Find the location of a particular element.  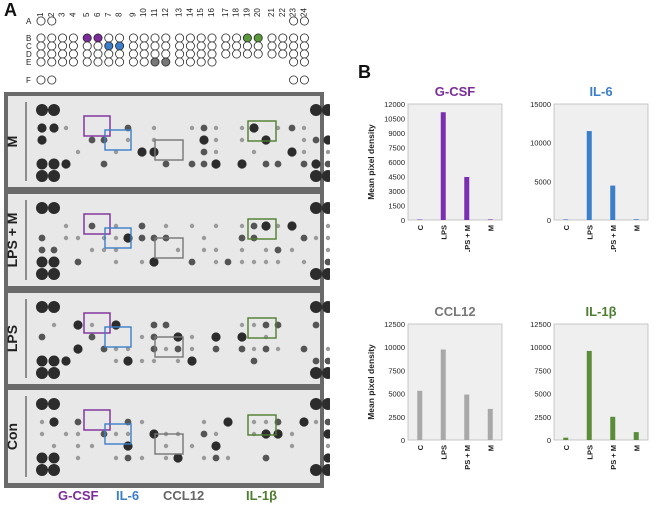

y-tick-label: 5000 is located at coordinates (396, 394).